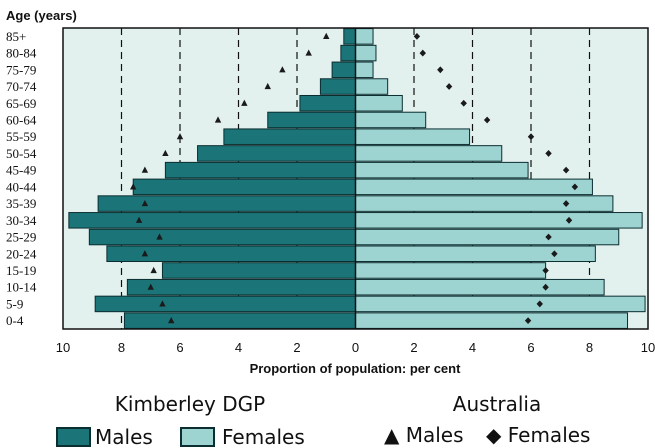  What do you see at coordinates (21, 203) in the screenshot?
I see `age-label-35-39: 35-39` at bounding box center [21, 203].